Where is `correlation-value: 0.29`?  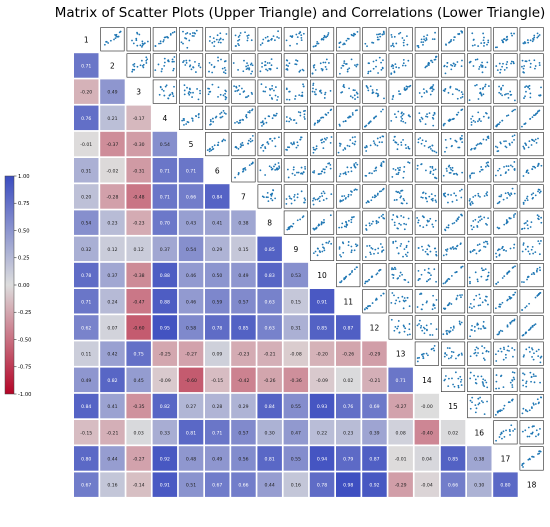
correlation-value: 0.29 is located at coordinates (243, 407).